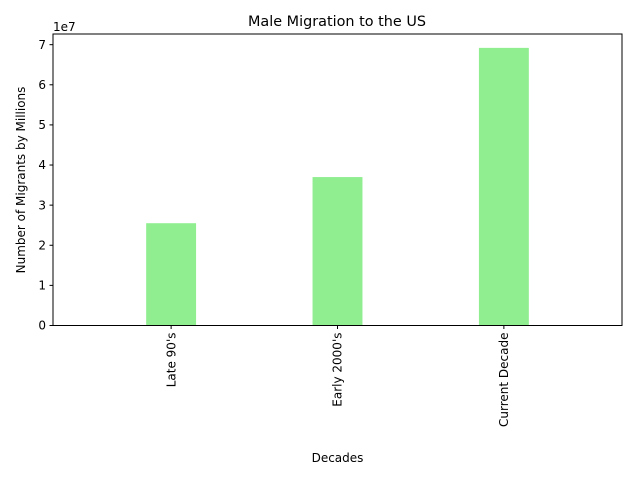  What do you see at coordinates (338, 458) in the screenshot?
I see `x-axis-label: Decades` at bounding box center [338, 458].